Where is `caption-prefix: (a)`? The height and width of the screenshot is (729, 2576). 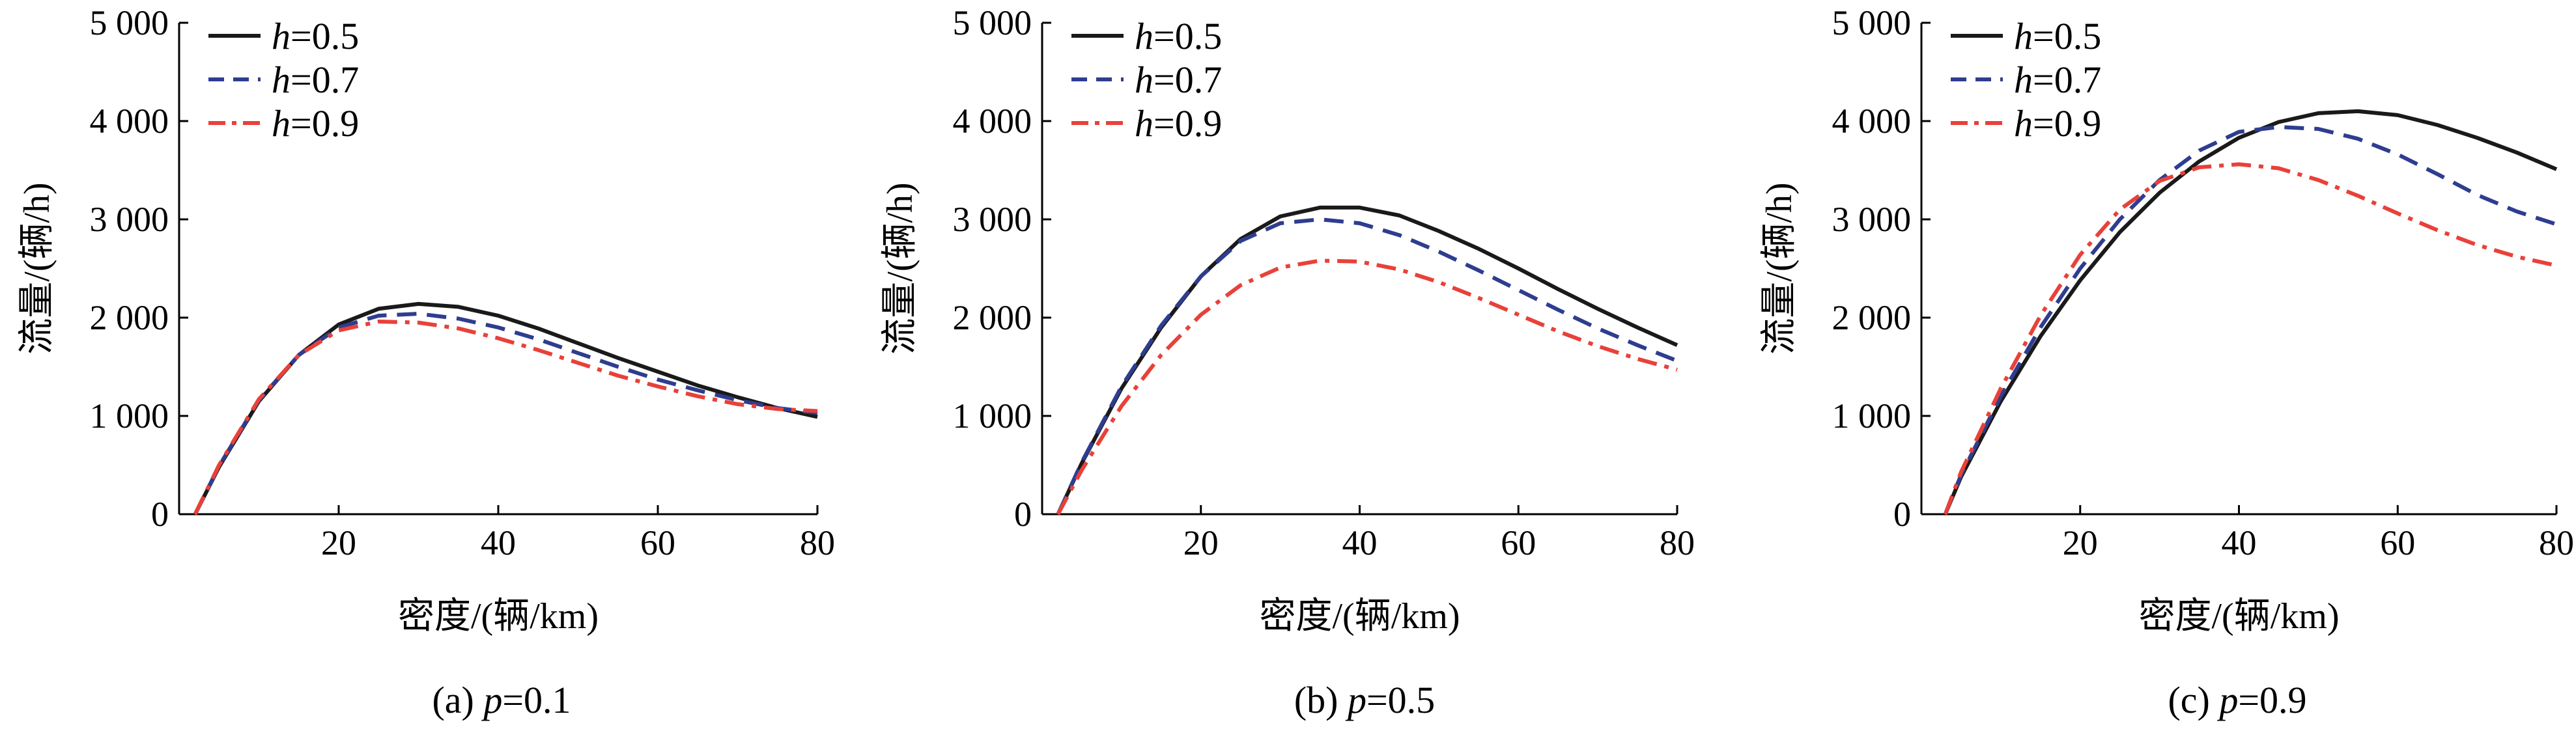
caption-prefix: (a) is located at coordinates (457, 700).